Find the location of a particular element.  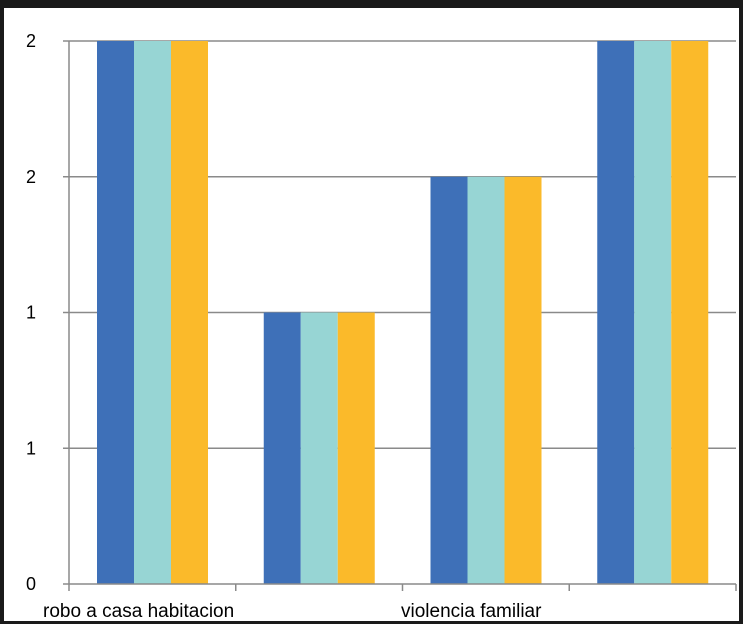

x-category-label: robo a casa habitacion is located at coordinates (138, 611).